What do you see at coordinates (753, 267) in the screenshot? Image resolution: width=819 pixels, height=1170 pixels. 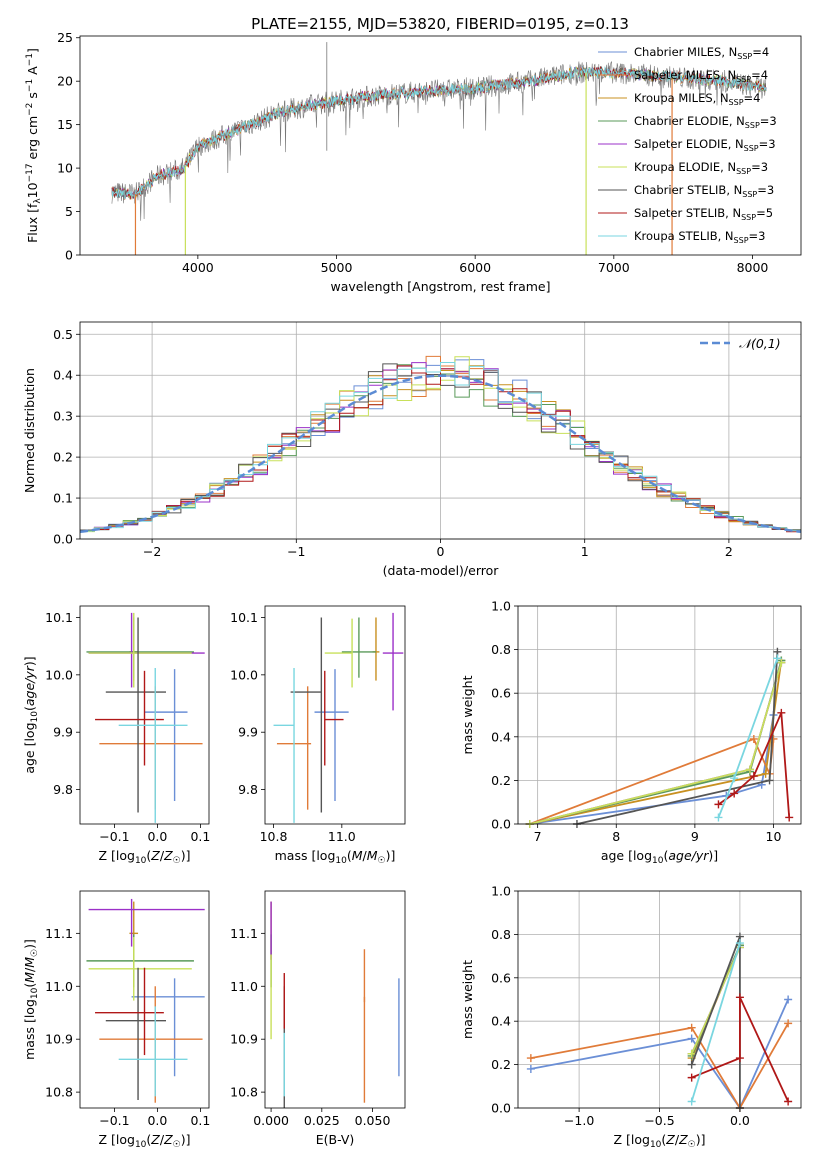 I see `x-tick-label: 8000` at bounding box center [753, 267].